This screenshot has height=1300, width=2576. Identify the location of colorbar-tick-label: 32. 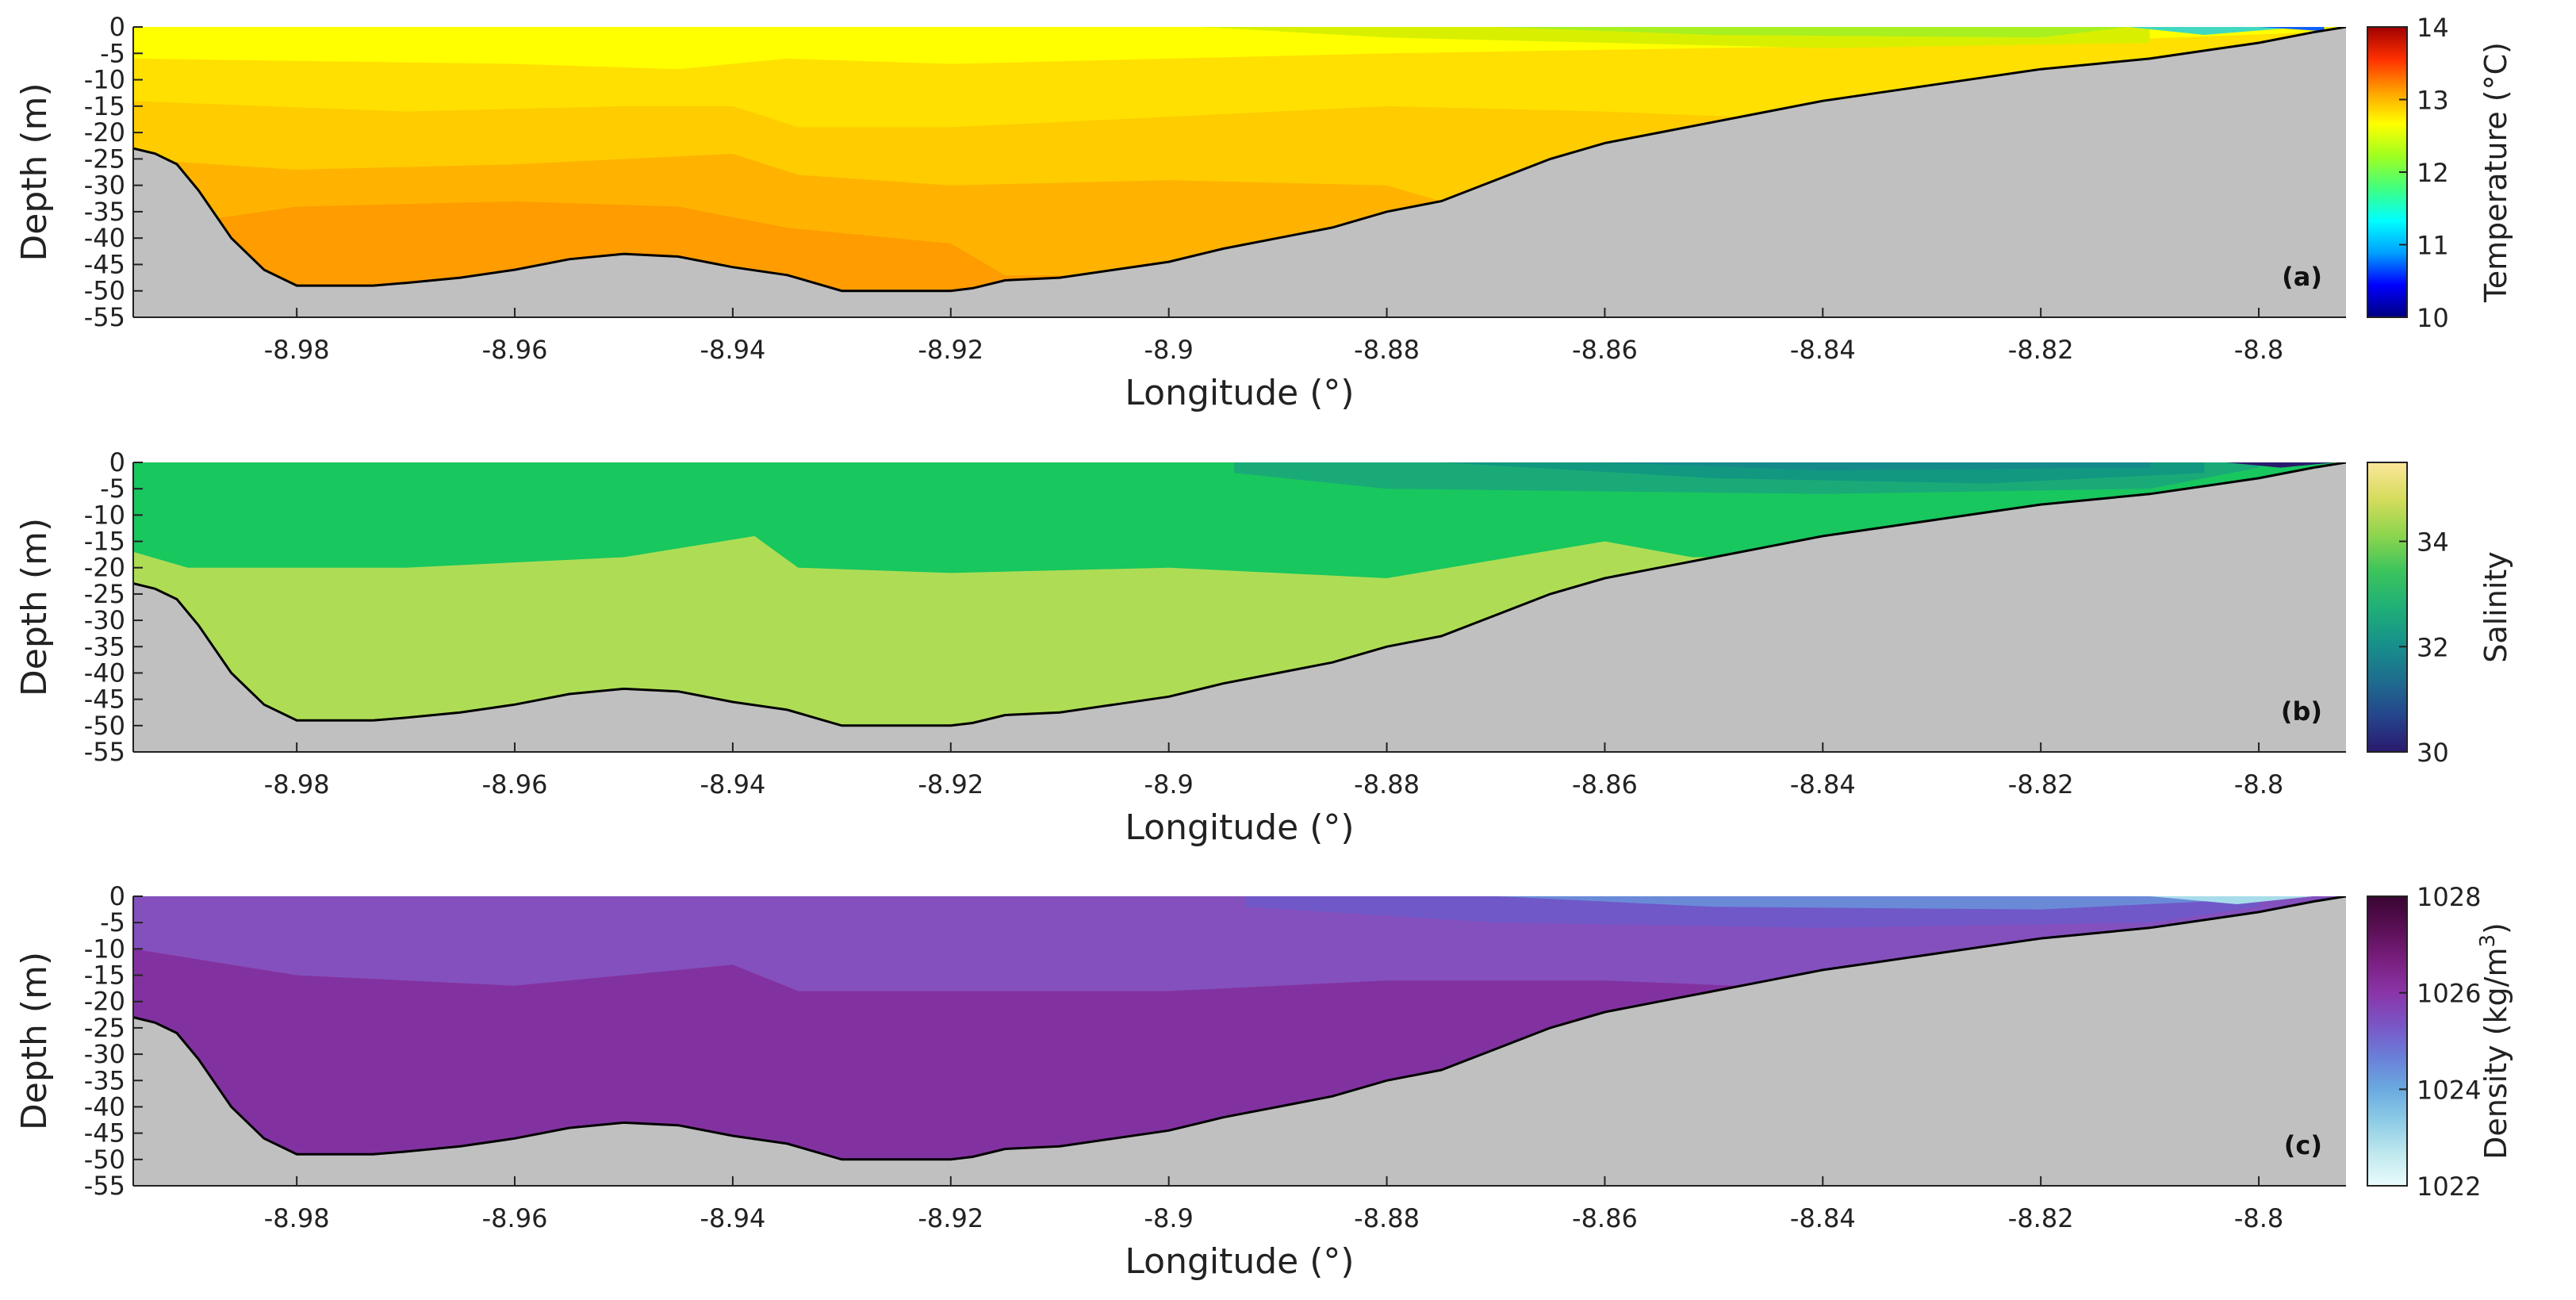
(2433, 647).